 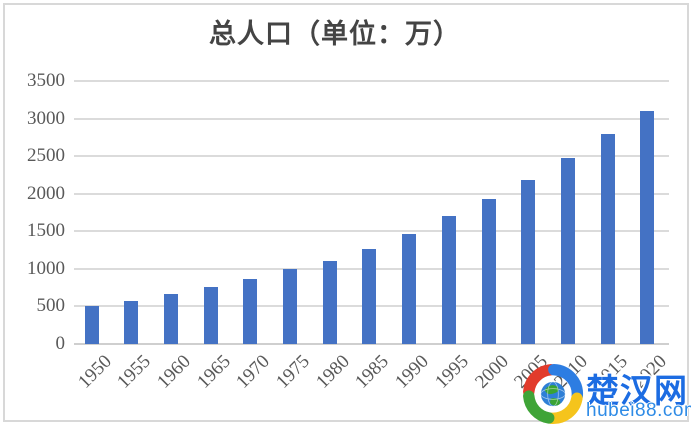 What do you see at coordinates (448, 280) in the screenshot?
I see `bar-1995` at bounding box center [448, 280].